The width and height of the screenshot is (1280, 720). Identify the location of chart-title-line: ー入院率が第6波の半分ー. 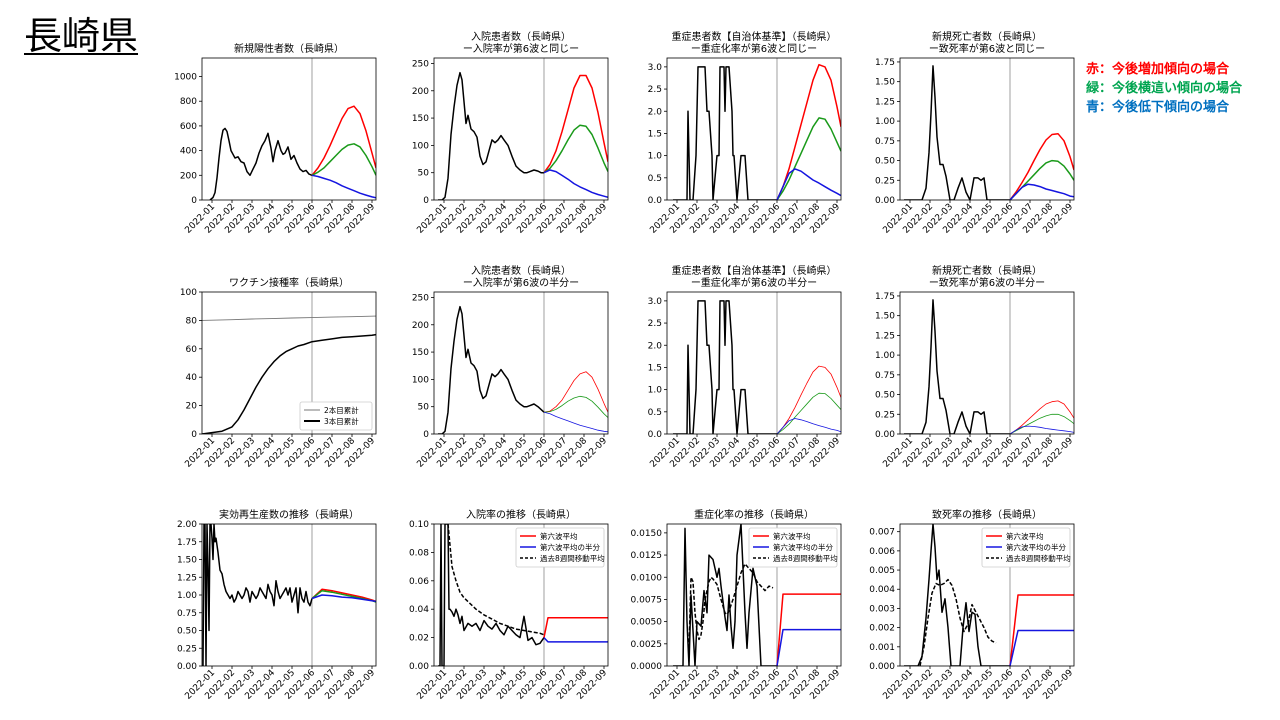
(521, 282).